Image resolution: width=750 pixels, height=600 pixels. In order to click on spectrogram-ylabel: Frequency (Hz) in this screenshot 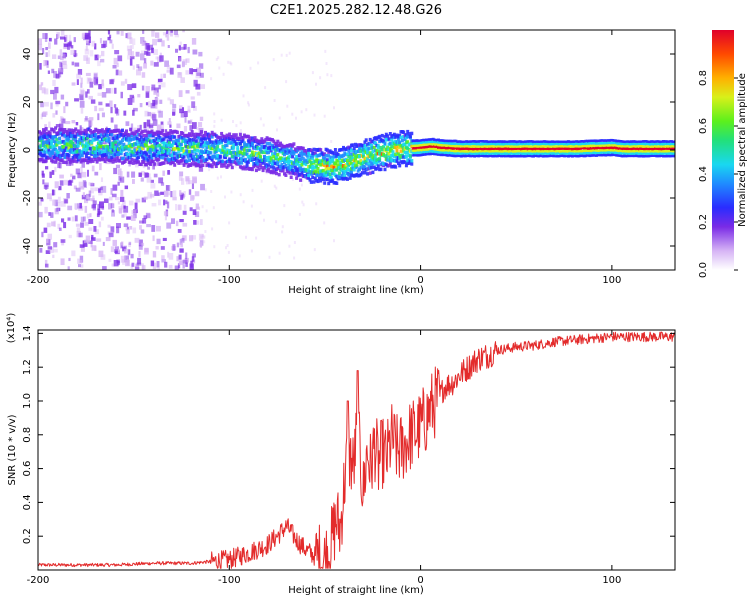, I will do `click(12, 150)`.